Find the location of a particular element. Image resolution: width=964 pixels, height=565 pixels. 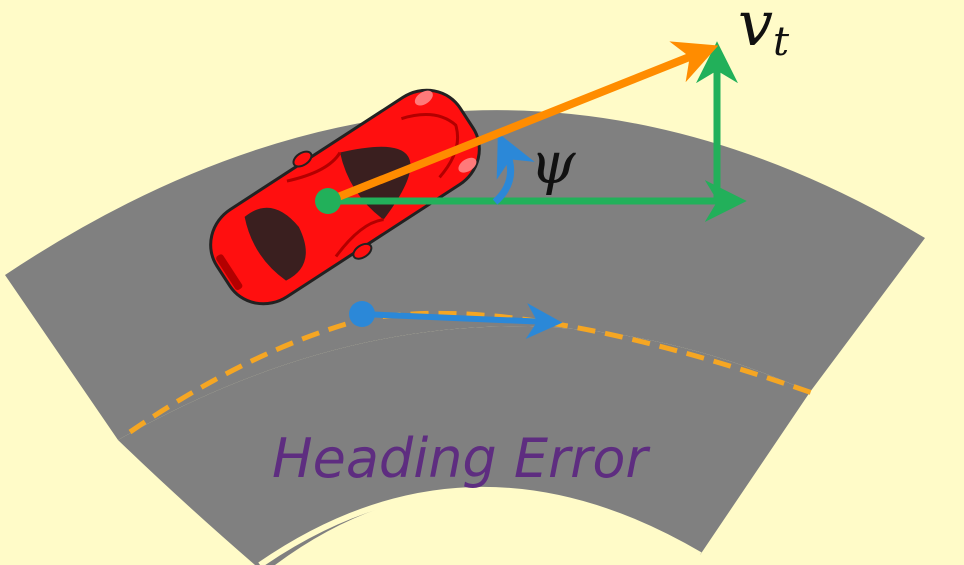

heading-angle-arc is located at coordinates (513, 168).